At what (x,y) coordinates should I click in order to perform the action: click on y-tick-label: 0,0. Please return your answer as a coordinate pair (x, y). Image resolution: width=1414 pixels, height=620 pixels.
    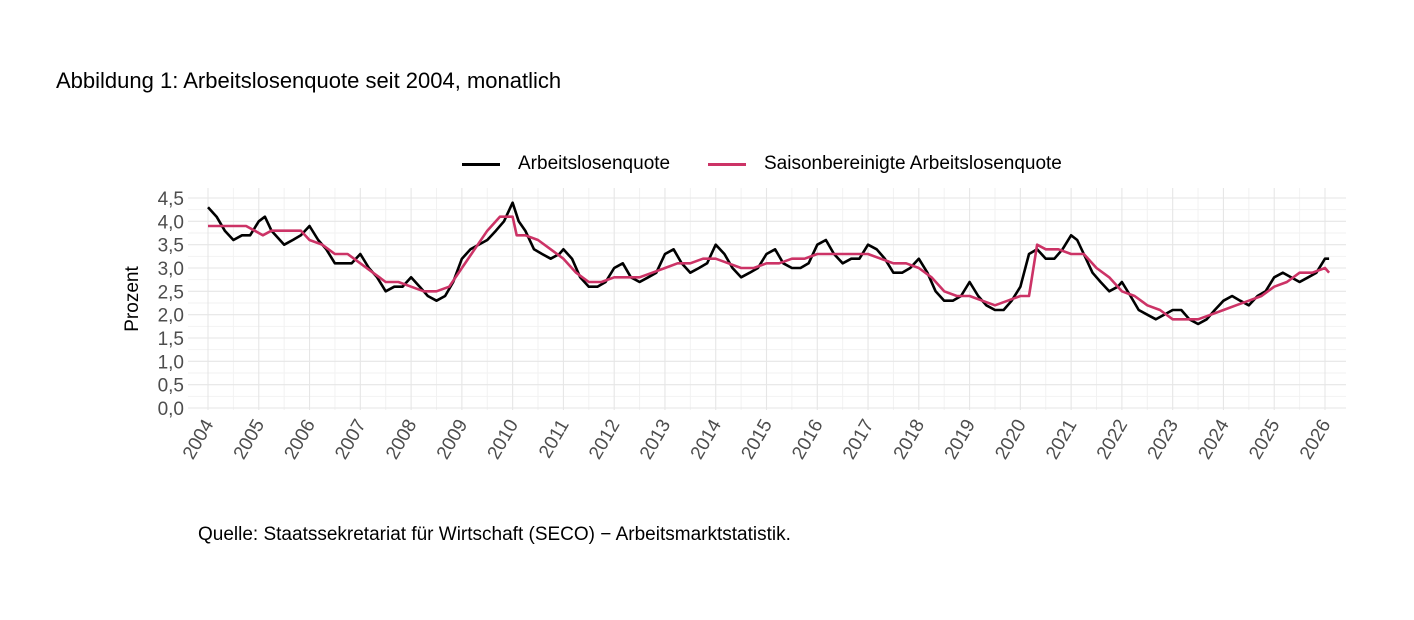
    Looking at the image, I should click on (171, 409).